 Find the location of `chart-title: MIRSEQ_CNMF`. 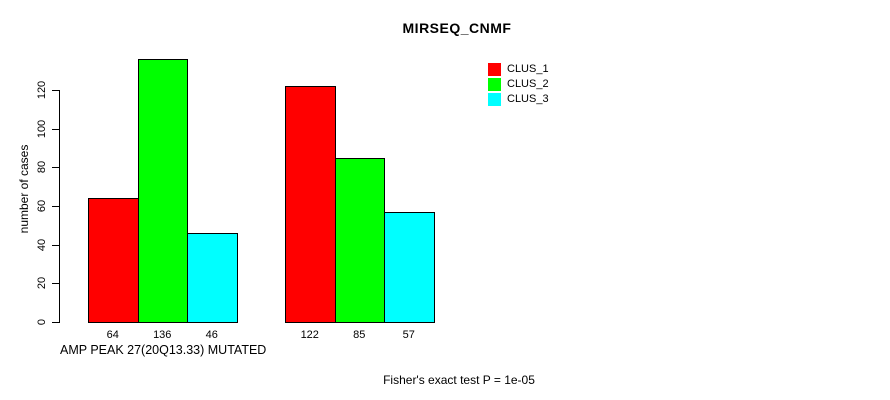

chart-title: MIRSEQ_CNMF is located at coordinates (457, 28).